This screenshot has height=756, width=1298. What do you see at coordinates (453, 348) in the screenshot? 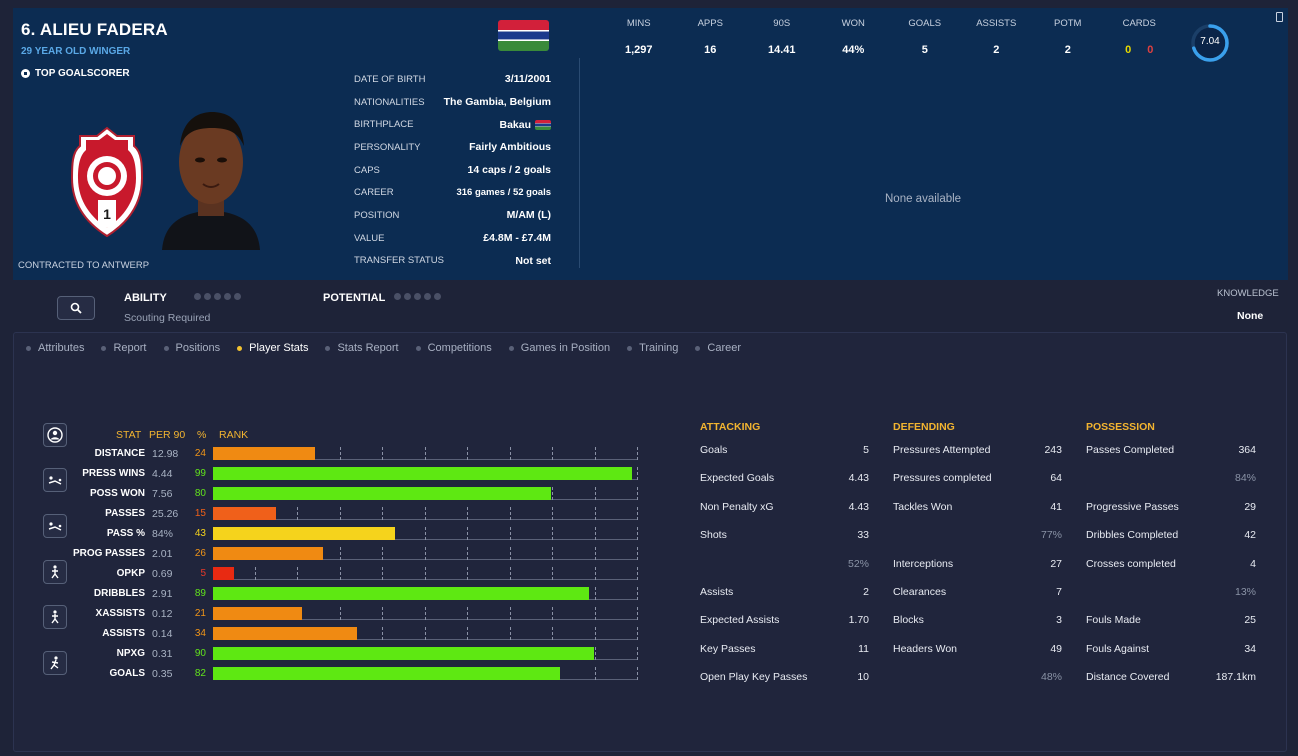
I see `tab-competitions: Competitions` at bounding box center [453, 348].